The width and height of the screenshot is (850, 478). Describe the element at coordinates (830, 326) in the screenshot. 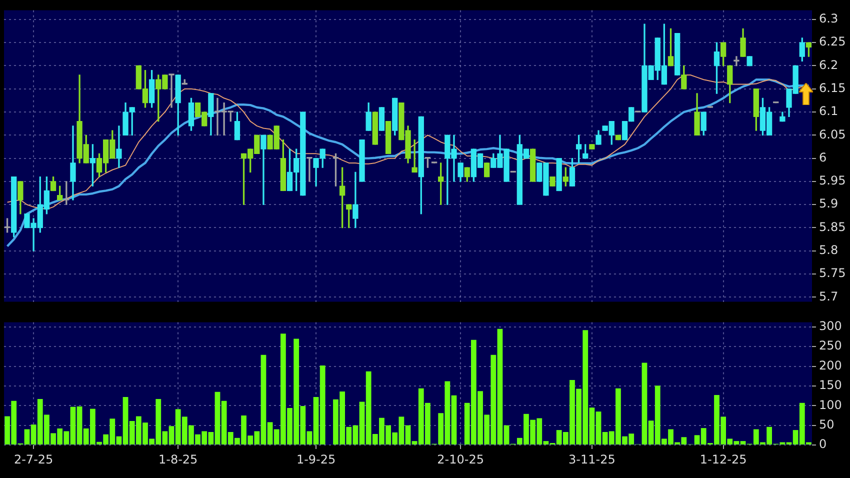

I see `y-tick-label: 300` at that location.